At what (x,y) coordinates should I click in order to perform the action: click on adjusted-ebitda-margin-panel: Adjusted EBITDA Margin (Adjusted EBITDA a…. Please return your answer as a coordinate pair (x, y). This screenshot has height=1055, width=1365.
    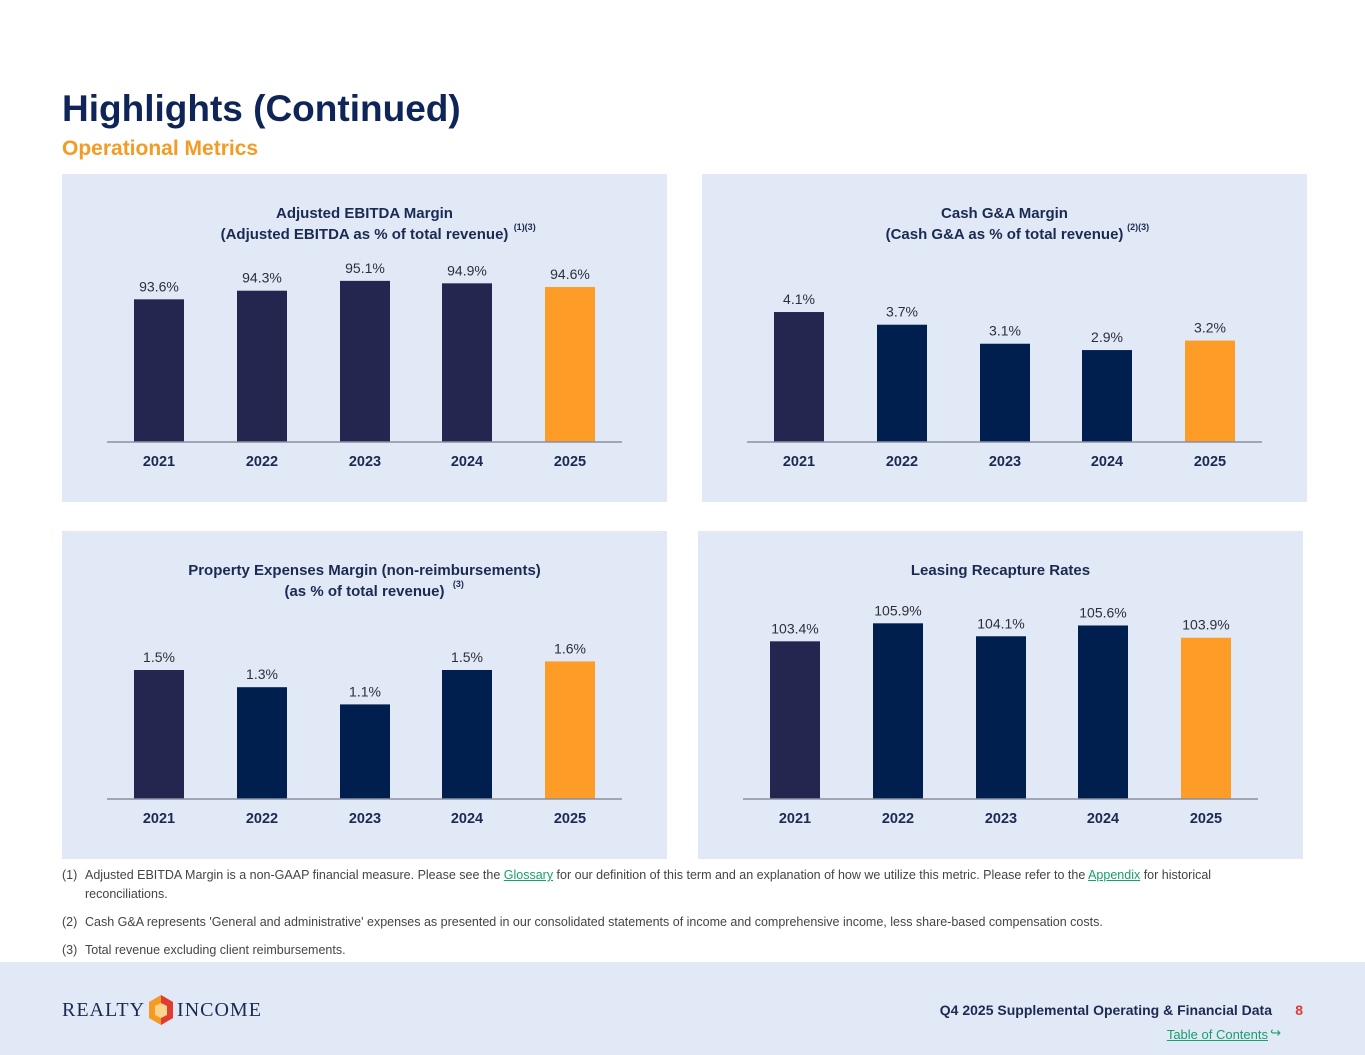
    Looking at the image, I should click on (364, 338).